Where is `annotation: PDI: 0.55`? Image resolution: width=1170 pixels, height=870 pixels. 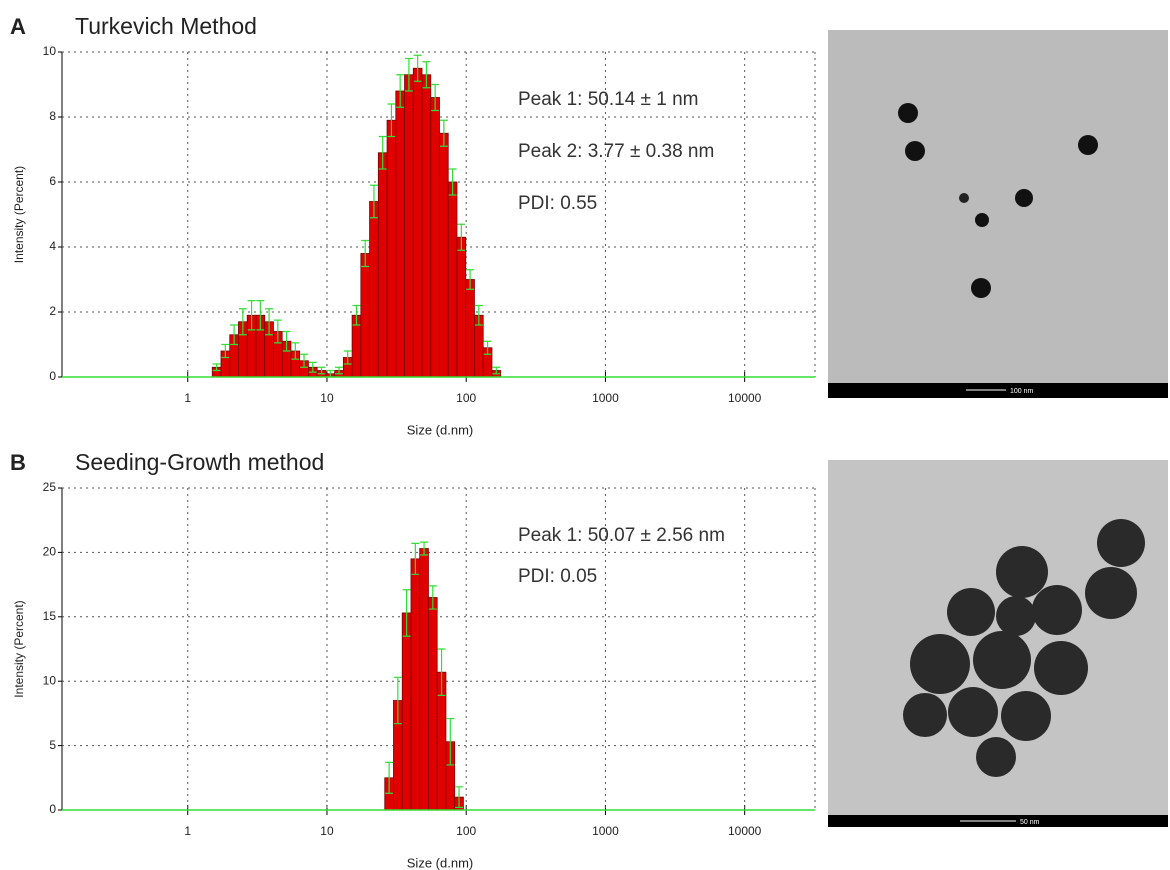
annotation: PDI: 0.55 is located at coordinates (557, 203).